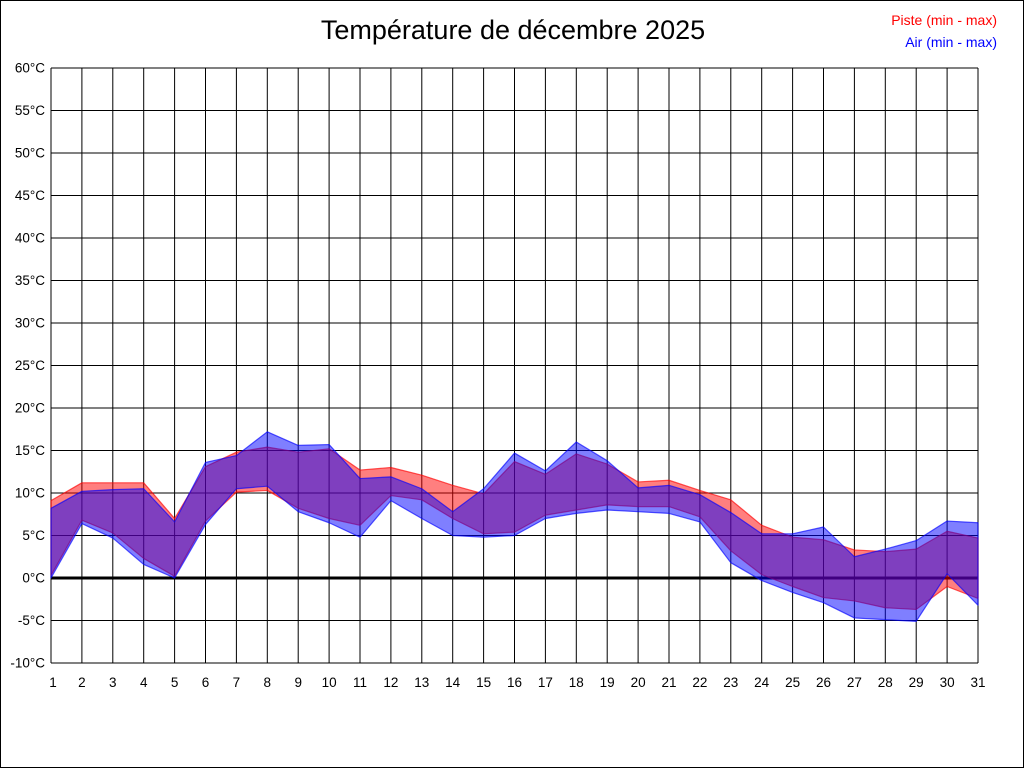 Image resolution: width=1024 pixels, height=768 pixels. I want to click on svg-text: 16, so click(514, 682).